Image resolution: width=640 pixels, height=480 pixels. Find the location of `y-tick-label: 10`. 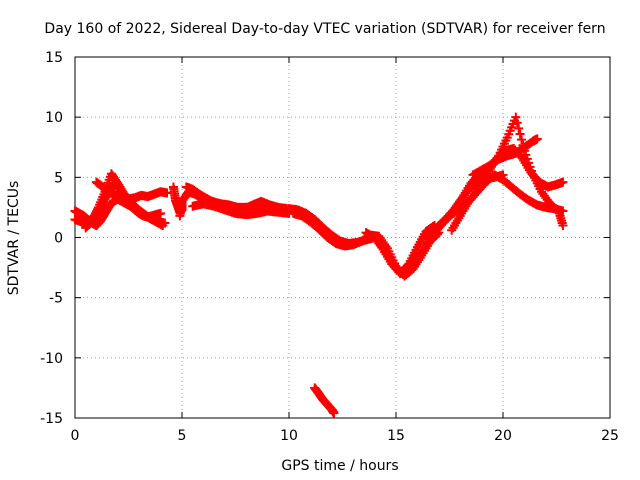

y-tick-label: 10 is located at coordinates (54, 118).